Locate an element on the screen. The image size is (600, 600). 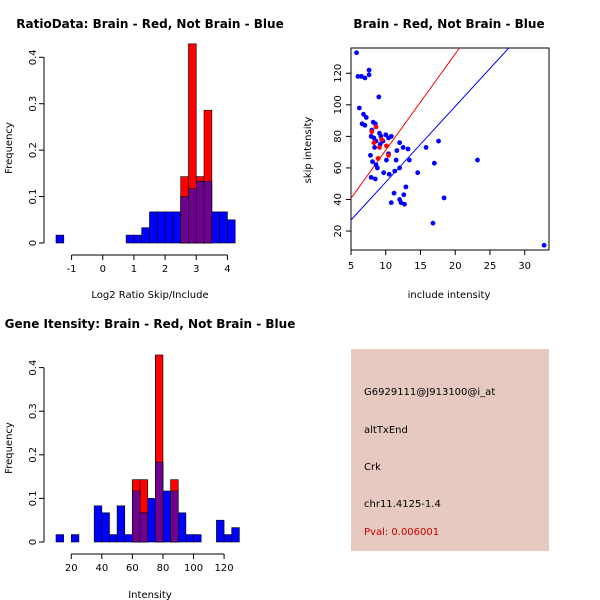
event-type-text: altTxEnd is located at coordinates (386, 430).